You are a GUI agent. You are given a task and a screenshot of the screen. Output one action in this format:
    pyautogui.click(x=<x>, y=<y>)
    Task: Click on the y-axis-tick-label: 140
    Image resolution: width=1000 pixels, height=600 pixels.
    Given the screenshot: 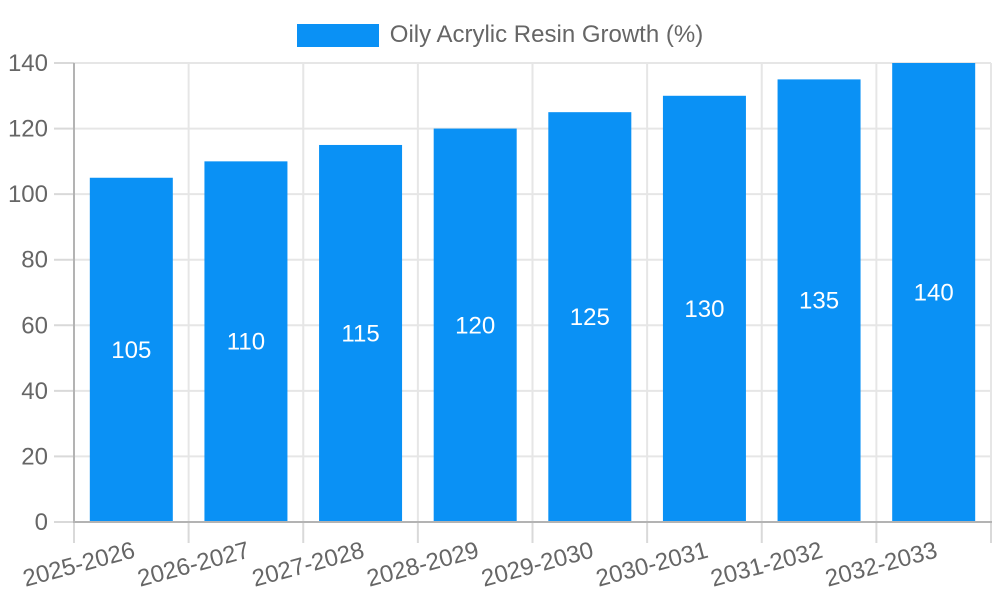 What is the action you would take?
    pyautogui.click(x=28, y=63)
    